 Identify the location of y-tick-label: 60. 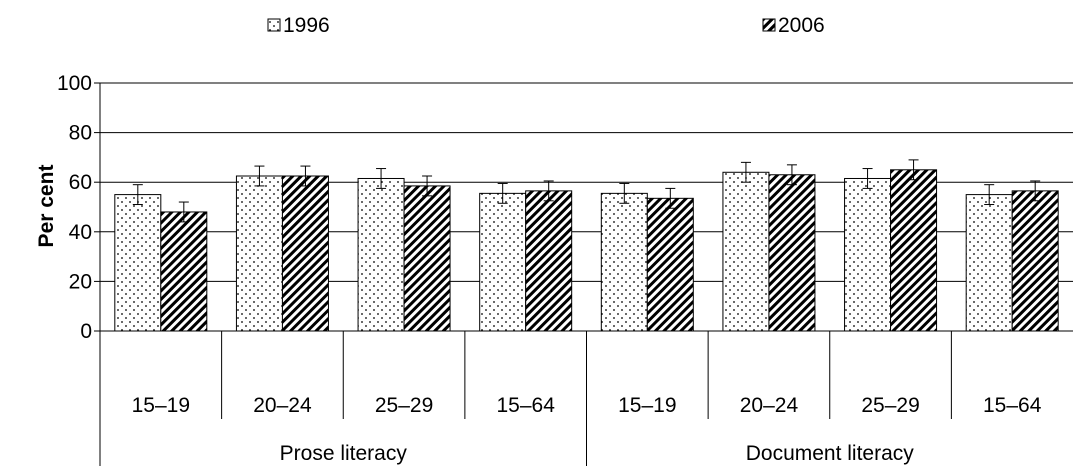
(80, 182).